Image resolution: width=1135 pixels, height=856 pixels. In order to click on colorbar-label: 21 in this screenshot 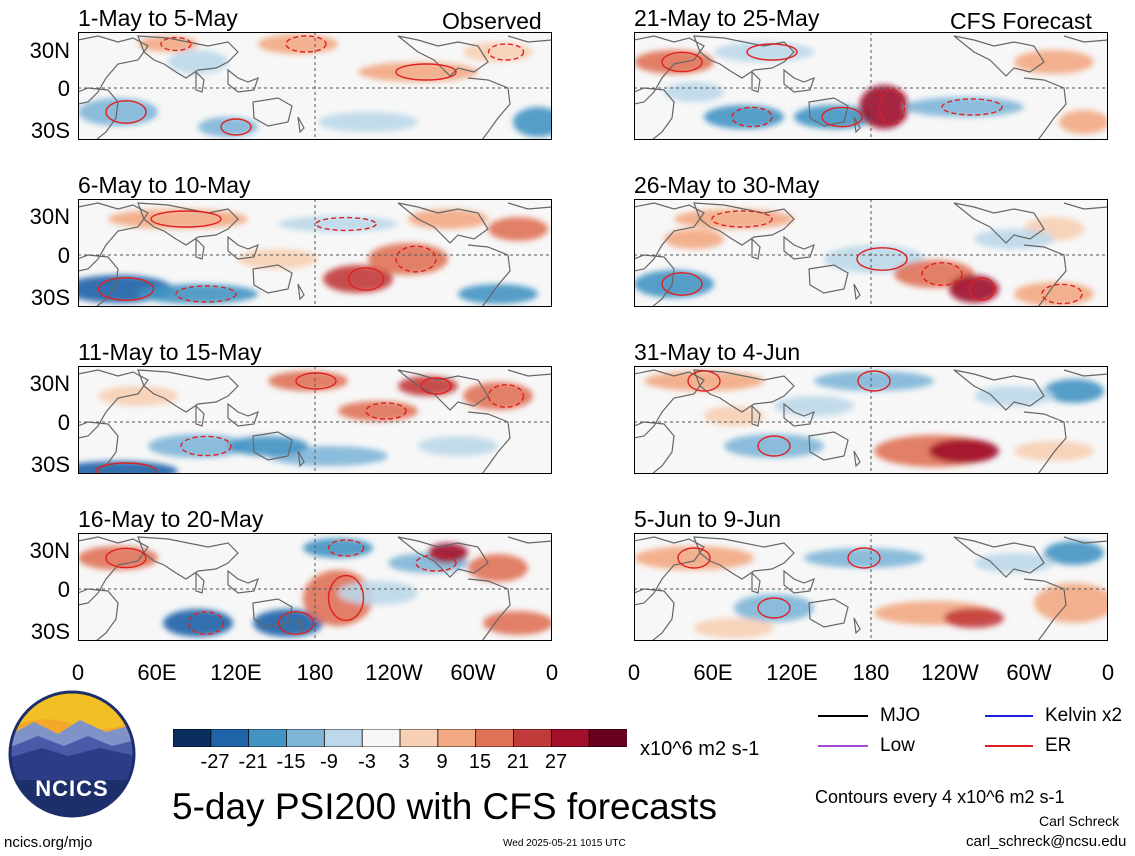, I will do `click(518, 762)`.